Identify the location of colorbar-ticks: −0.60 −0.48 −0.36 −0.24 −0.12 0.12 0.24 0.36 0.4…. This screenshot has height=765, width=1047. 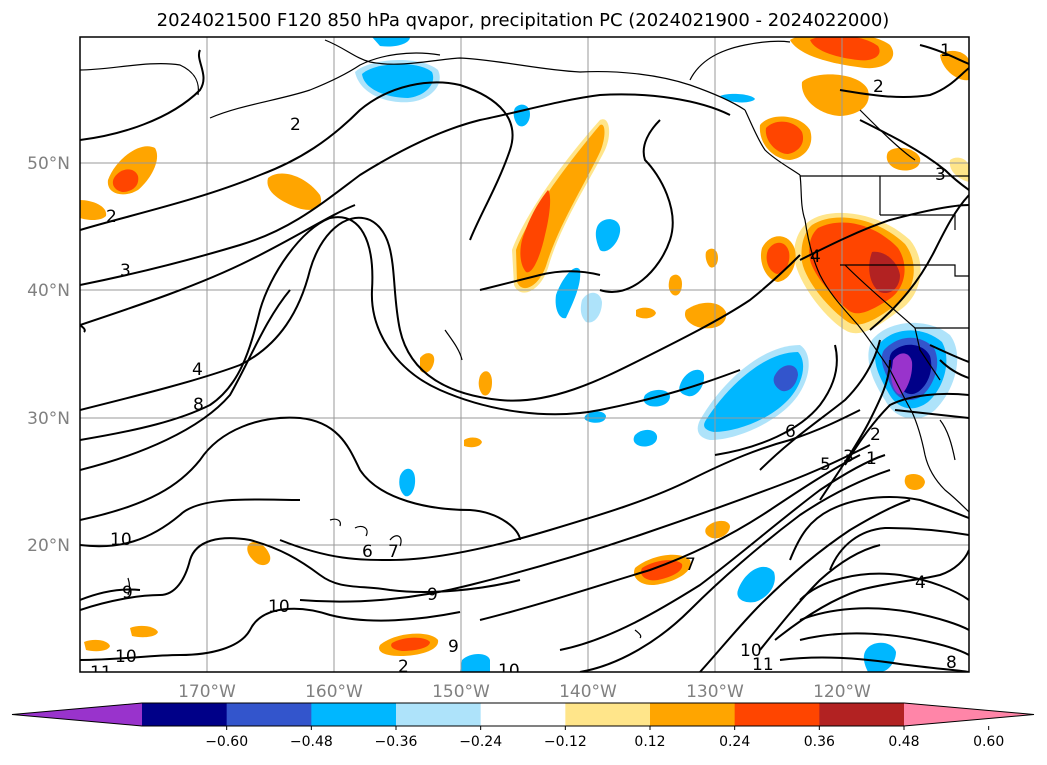
(604, 738).